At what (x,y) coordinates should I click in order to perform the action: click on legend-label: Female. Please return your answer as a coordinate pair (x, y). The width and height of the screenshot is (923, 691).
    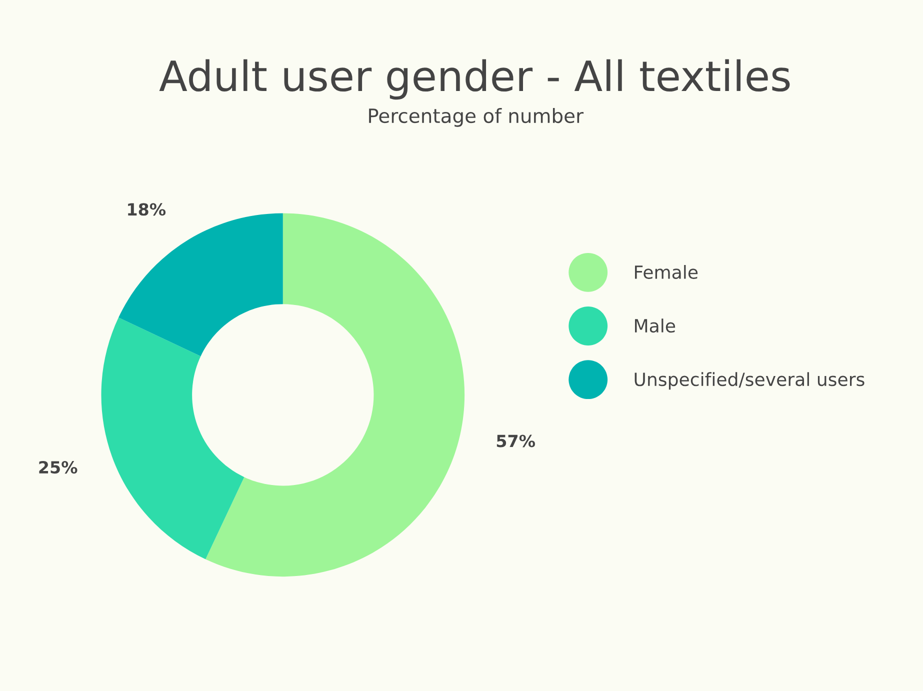
    Looking at the image, I should click on (666, 272).